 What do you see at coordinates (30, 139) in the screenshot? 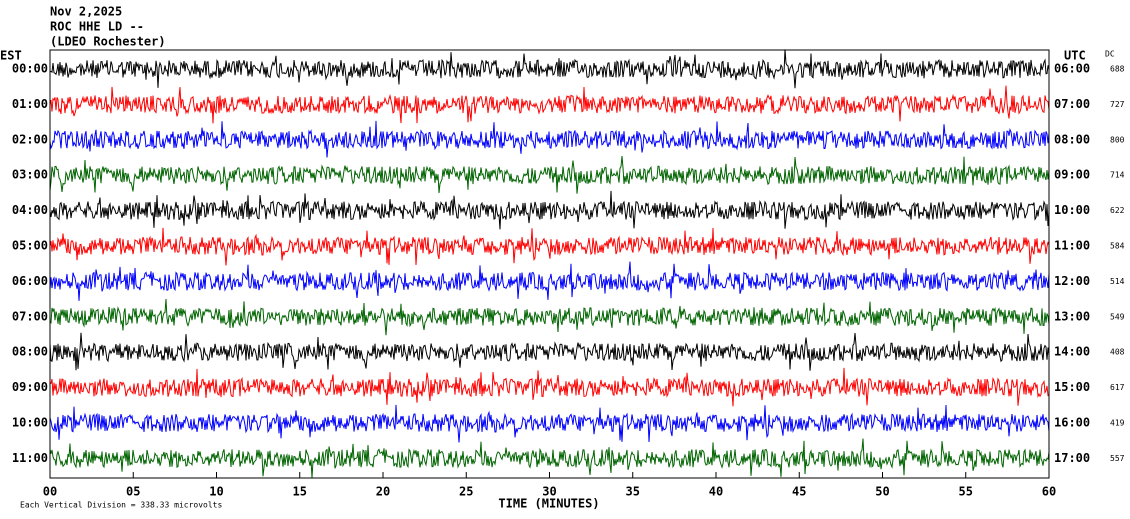
I see `est-label: 02:00` at bounding box center [30, 139].